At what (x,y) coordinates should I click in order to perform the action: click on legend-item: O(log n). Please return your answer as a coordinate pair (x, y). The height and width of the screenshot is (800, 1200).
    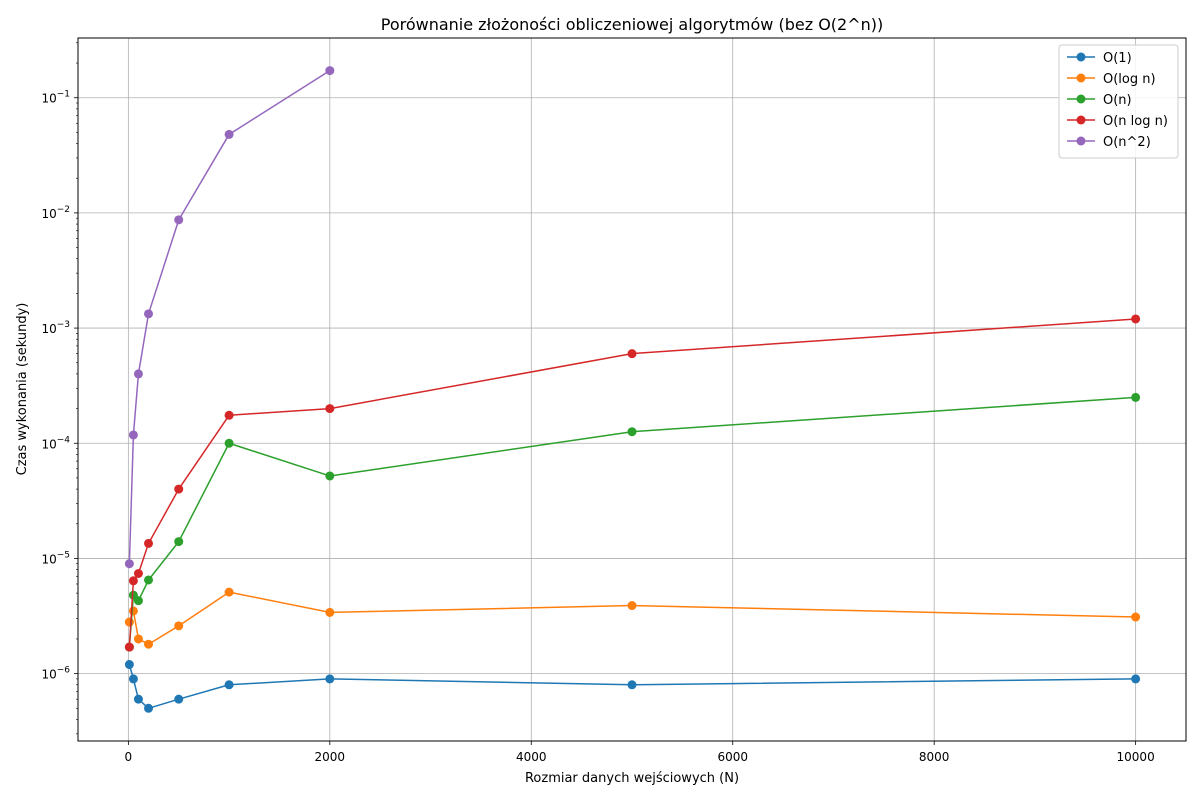
    Looking at the image, I should click on (1111, 79).